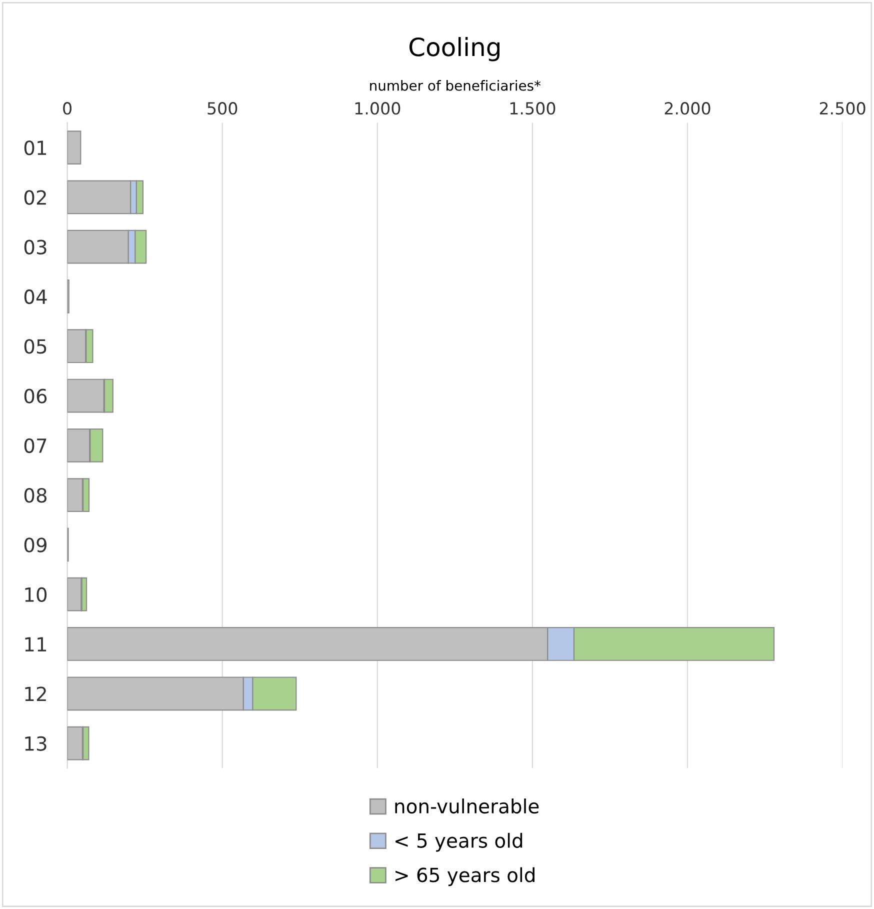 The height and width of the screenshot is (909, 874). Describe the element at coordinates (459, 842) in the screenshot. I see `legend-label: < 5 years old` at that location.